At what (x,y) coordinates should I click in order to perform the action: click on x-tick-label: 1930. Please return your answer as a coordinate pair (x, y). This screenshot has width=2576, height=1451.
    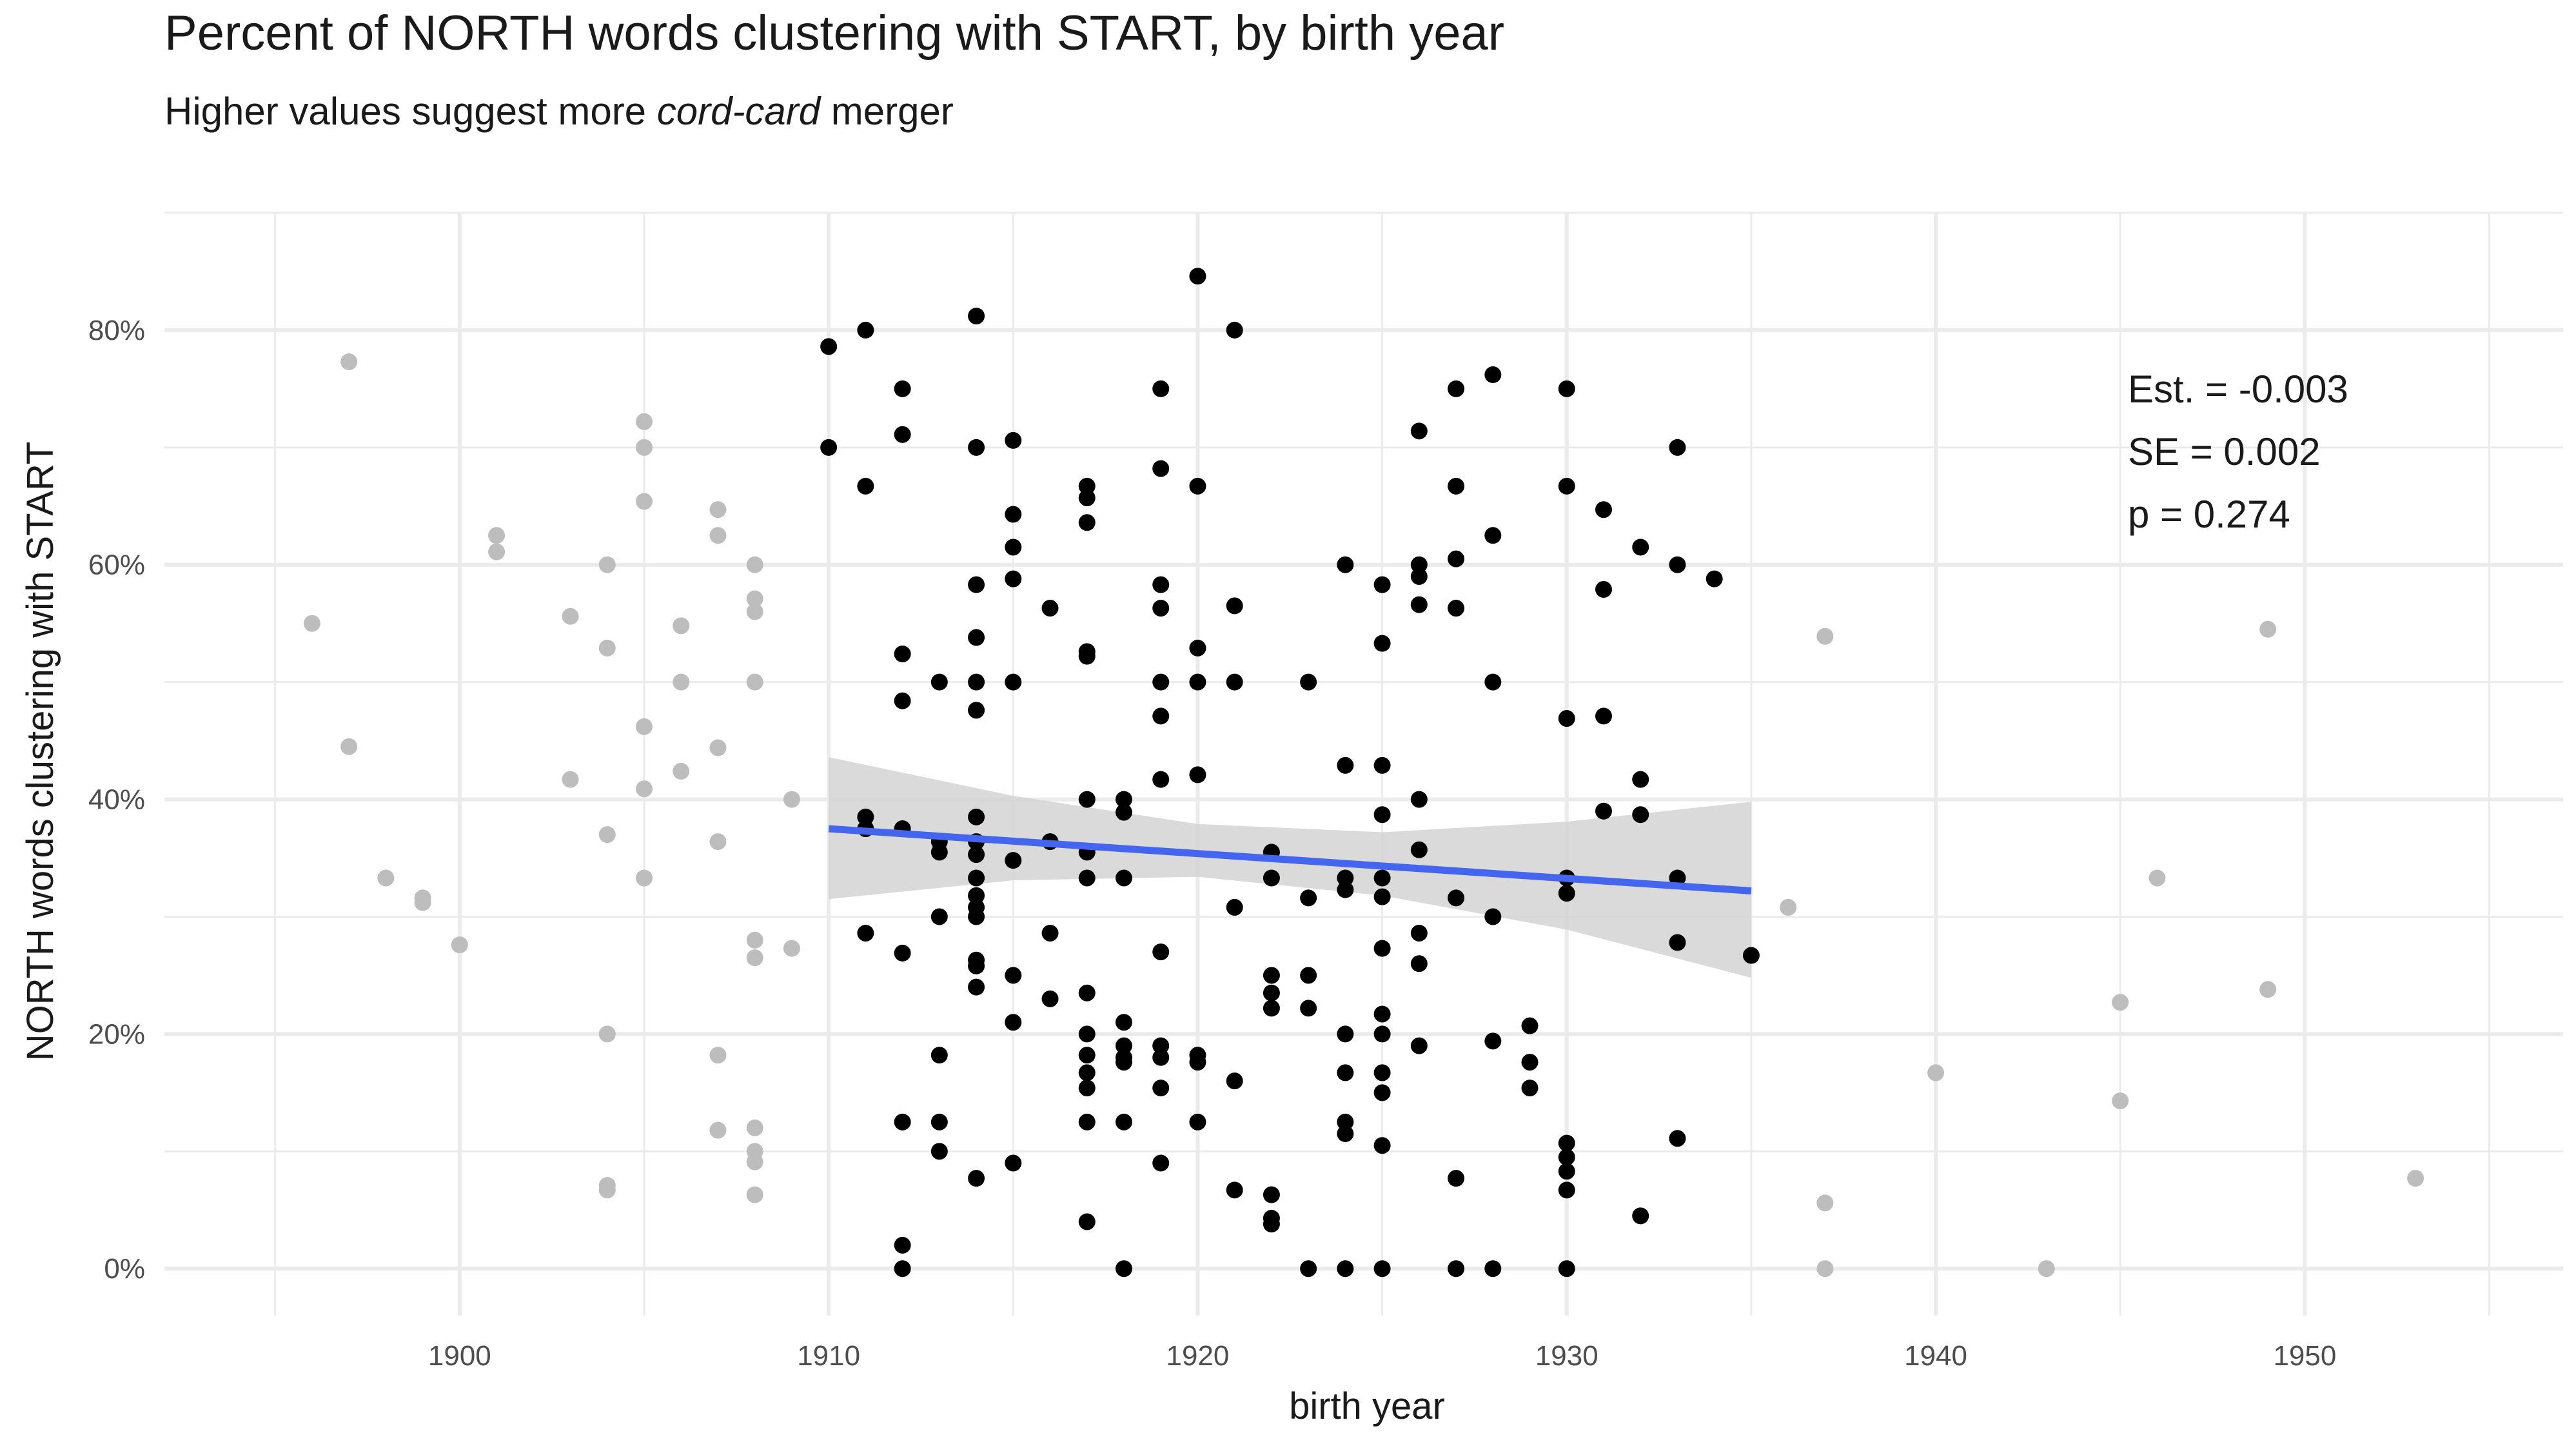
    Looking at the image, I should click on (1567, 1356).